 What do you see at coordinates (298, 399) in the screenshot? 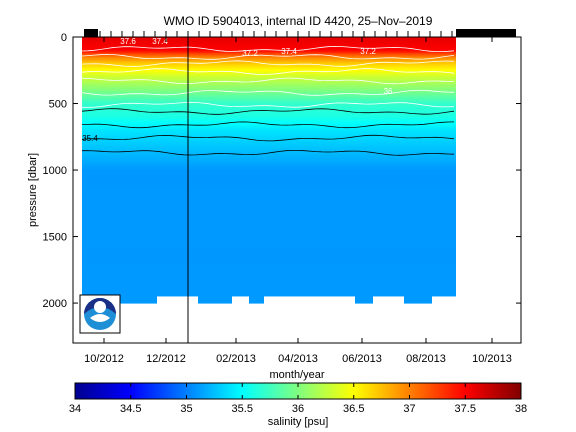
I see `colorbar-ticks: 34 34.5 35 35.5 36 36.5 37 37.5 38` at bounding box center [298, 399].